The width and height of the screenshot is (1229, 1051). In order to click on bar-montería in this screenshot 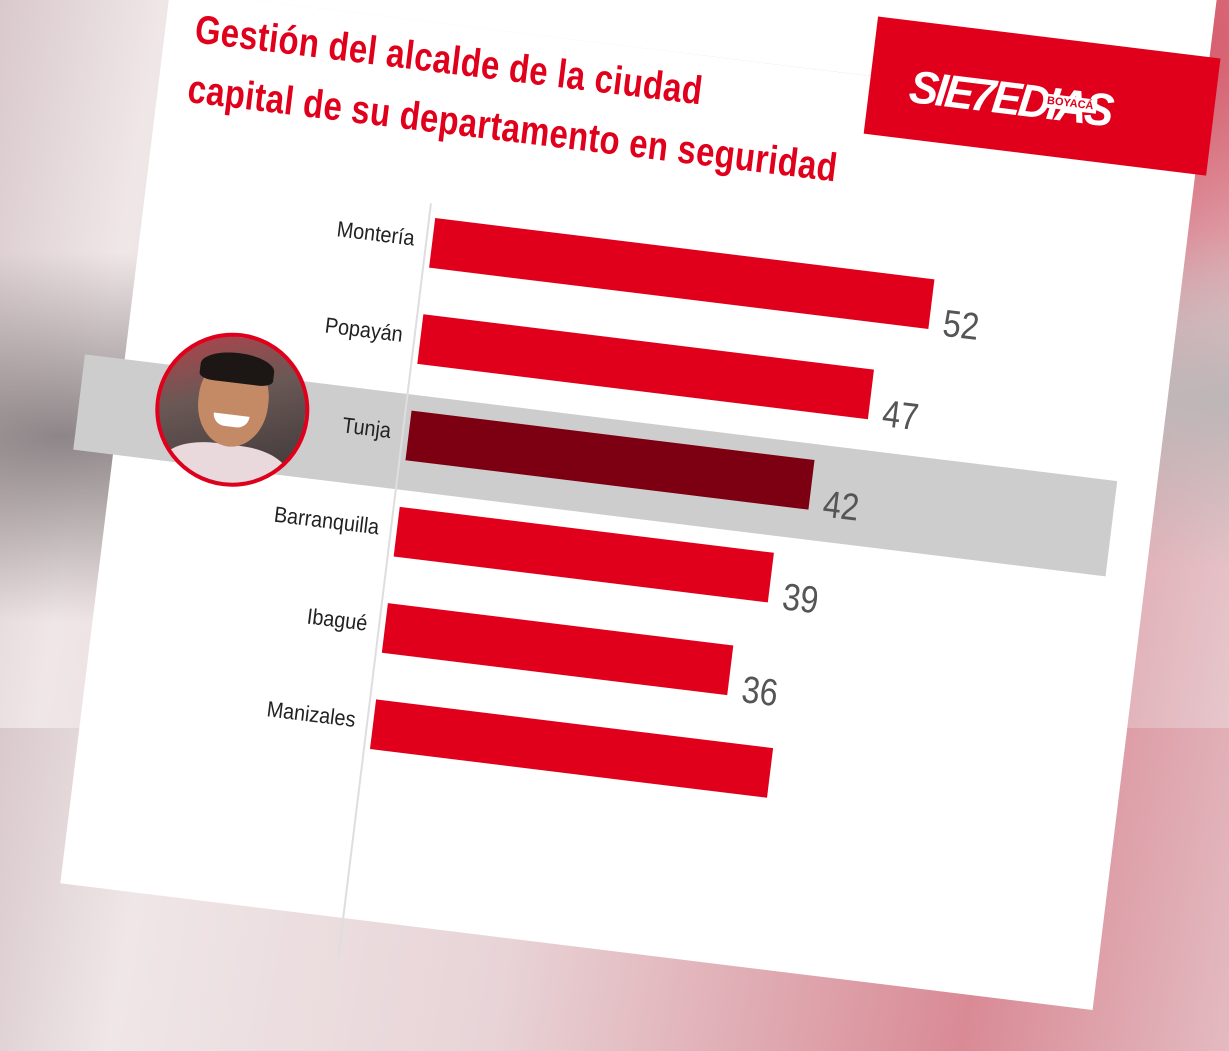, I will do `click(682, 273)`.